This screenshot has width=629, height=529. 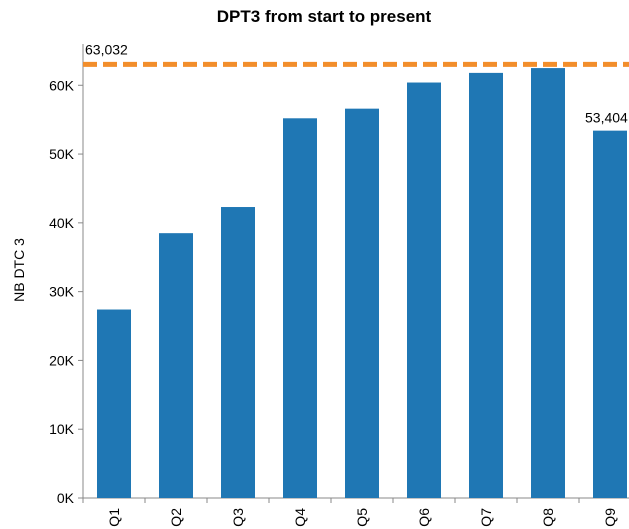 What do you see at coordinates (62, 360) in the screenshot?
I see `y-tick-label: 20K` at bounding box center [62, 360].